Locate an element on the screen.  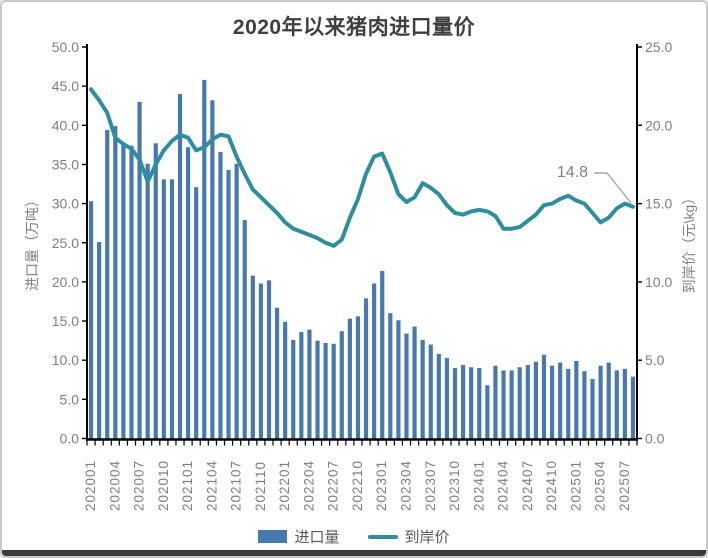
left-axis-tick-label: 25.0 is located at coordinates (65, 243).